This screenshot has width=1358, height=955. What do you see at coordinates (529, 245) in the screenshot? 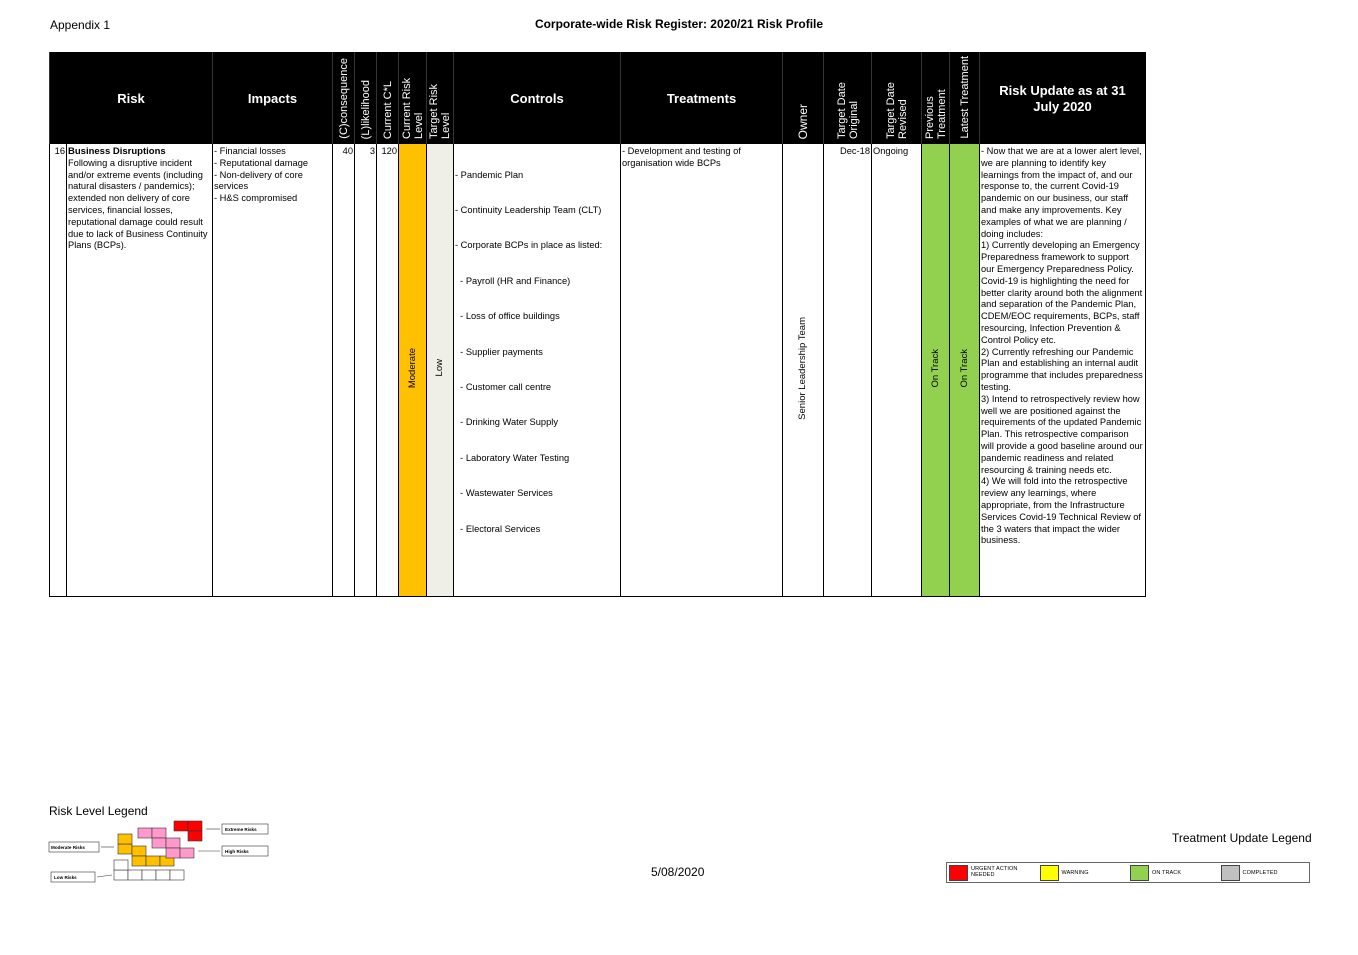
I see `control-item: - Corporate BCPs in place as listed:` at bounding box center [529, 245].